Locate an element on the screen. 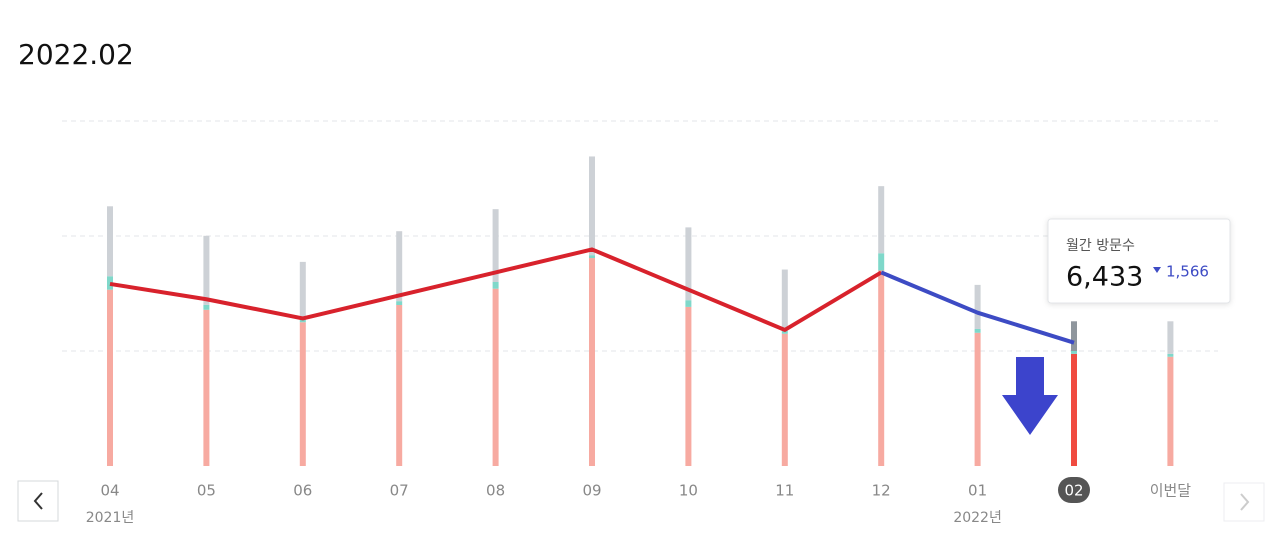  month-label: 이번달 is located at coordinates (1171, 491).